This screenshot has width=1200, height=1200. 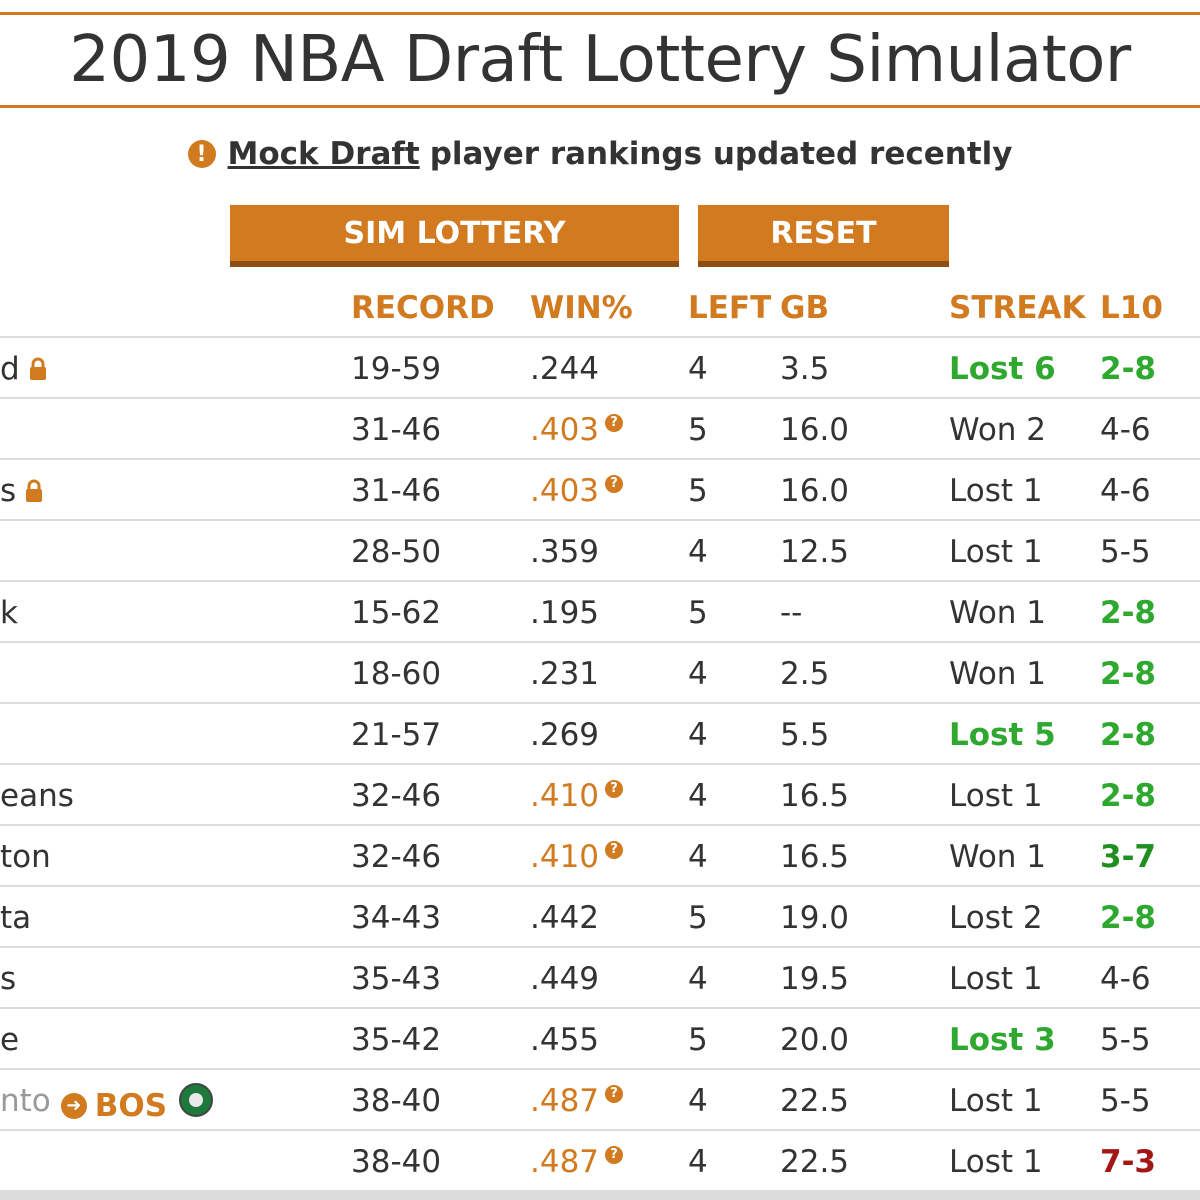 What do you see at coordinates (396, 796) in the screenshot?
I see `record-cell: 32-46` at bounding box center [396, 796].